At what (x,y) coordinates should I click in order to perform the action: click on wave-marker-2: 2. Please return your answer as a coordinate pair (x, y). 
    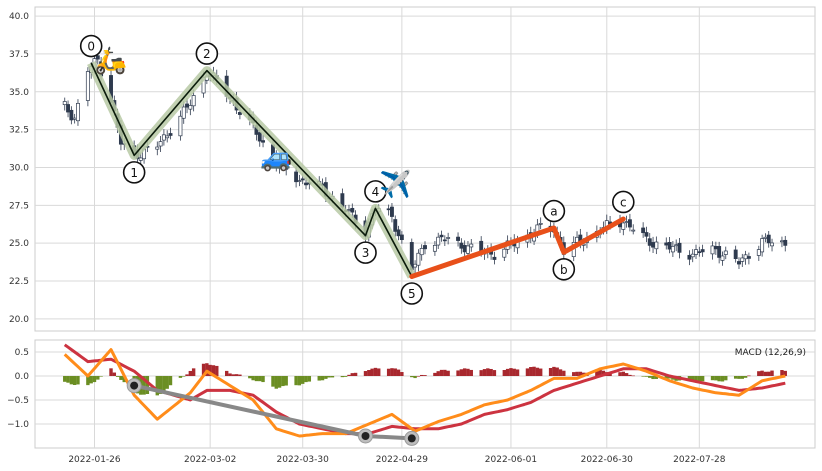
    Looking at the image, I should click on (207, 53).